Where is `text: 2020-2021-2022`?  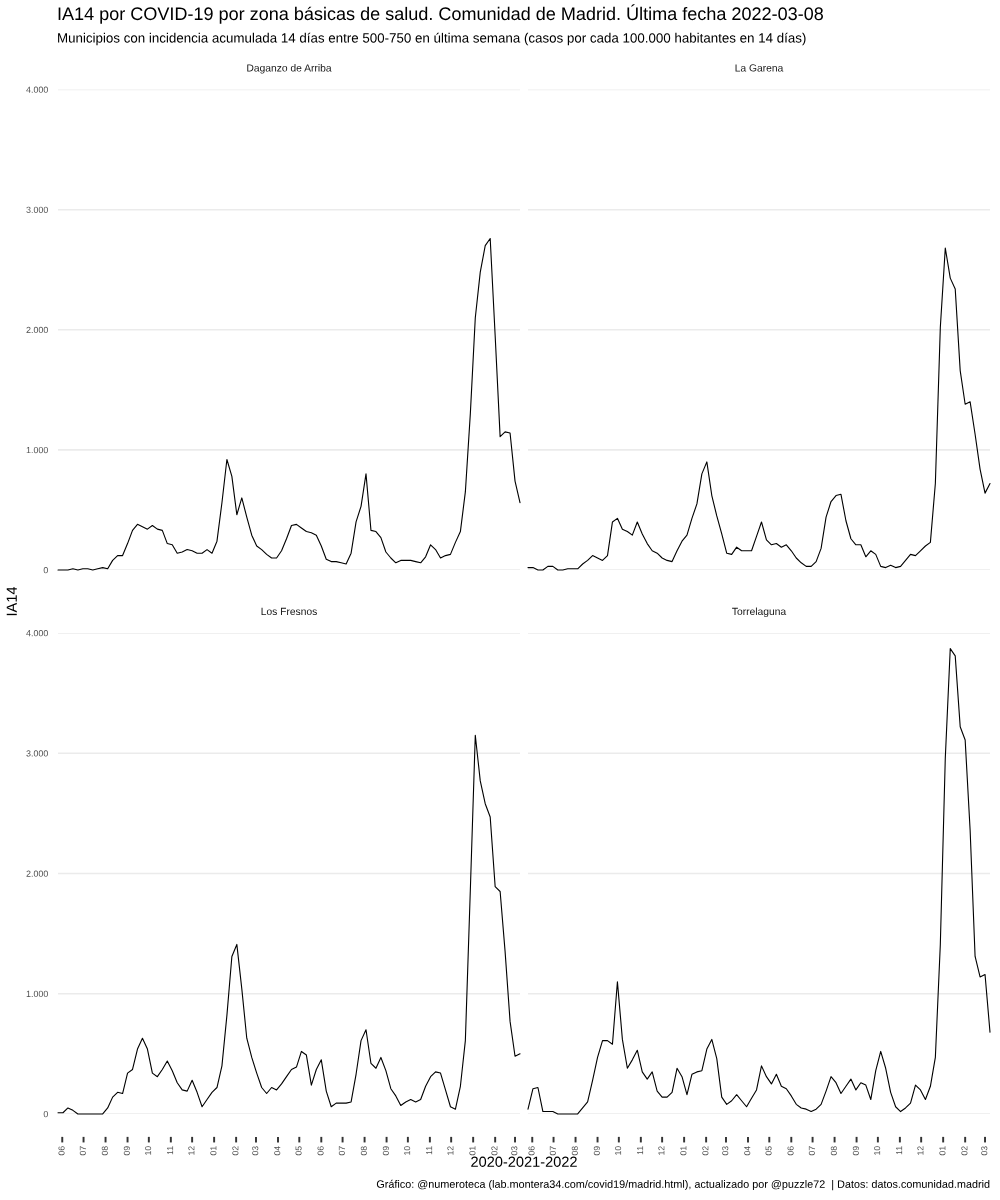
text: 2020-2021-2022 is located at coordinates (524, 1161).